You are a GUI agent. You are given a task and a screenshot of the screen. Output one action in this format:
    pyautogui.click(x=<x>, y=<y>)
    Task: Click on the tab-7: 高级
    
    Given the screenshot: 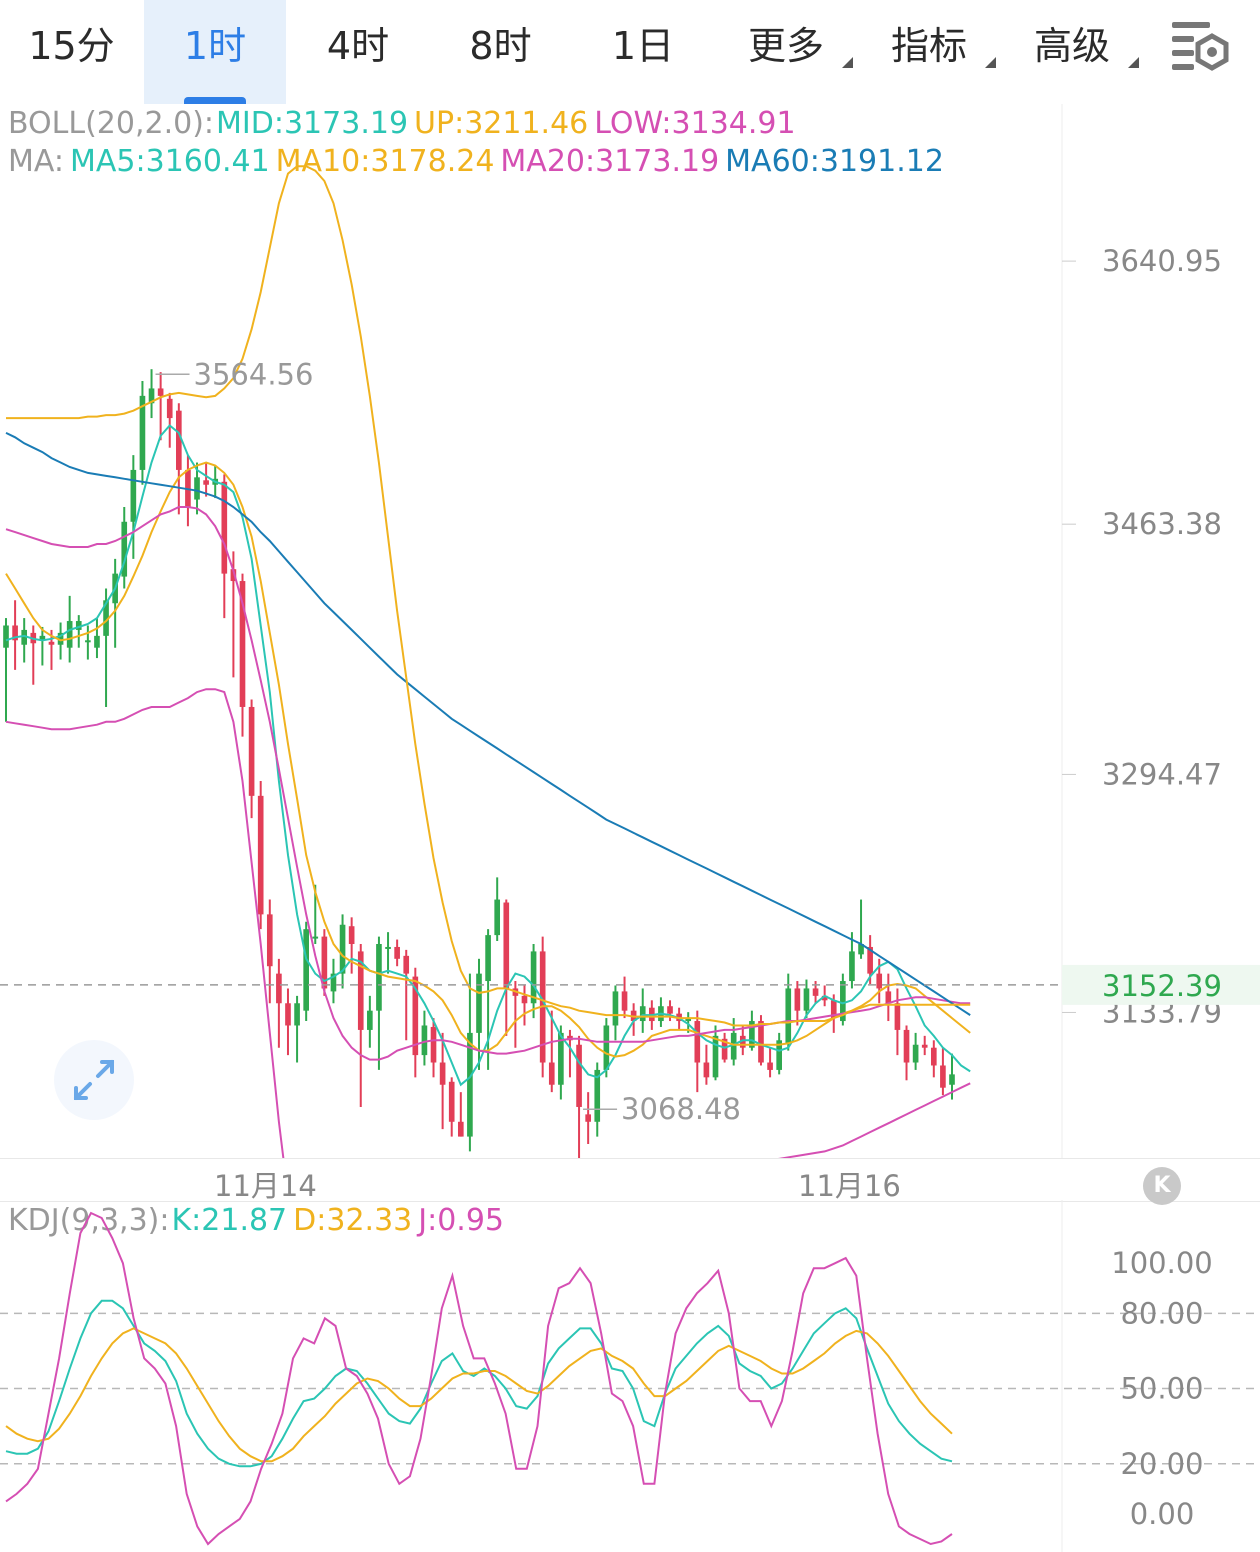 What is the action you would take?
    pyautogui.click(x=1072, y=52)
    